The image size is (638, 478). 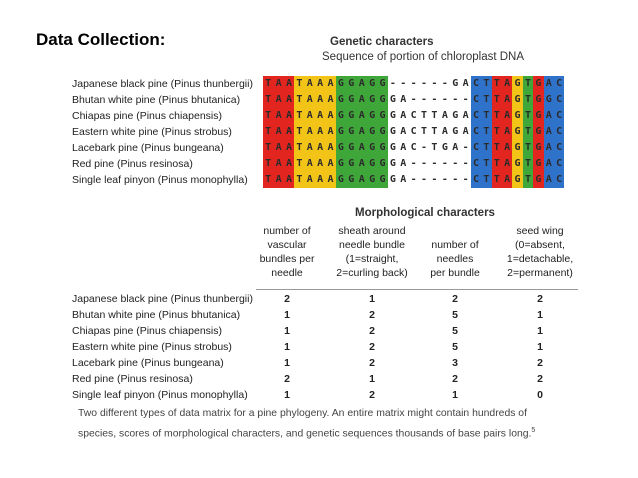 I want to click on header-line: sheath around, so click(x=372, y=231).